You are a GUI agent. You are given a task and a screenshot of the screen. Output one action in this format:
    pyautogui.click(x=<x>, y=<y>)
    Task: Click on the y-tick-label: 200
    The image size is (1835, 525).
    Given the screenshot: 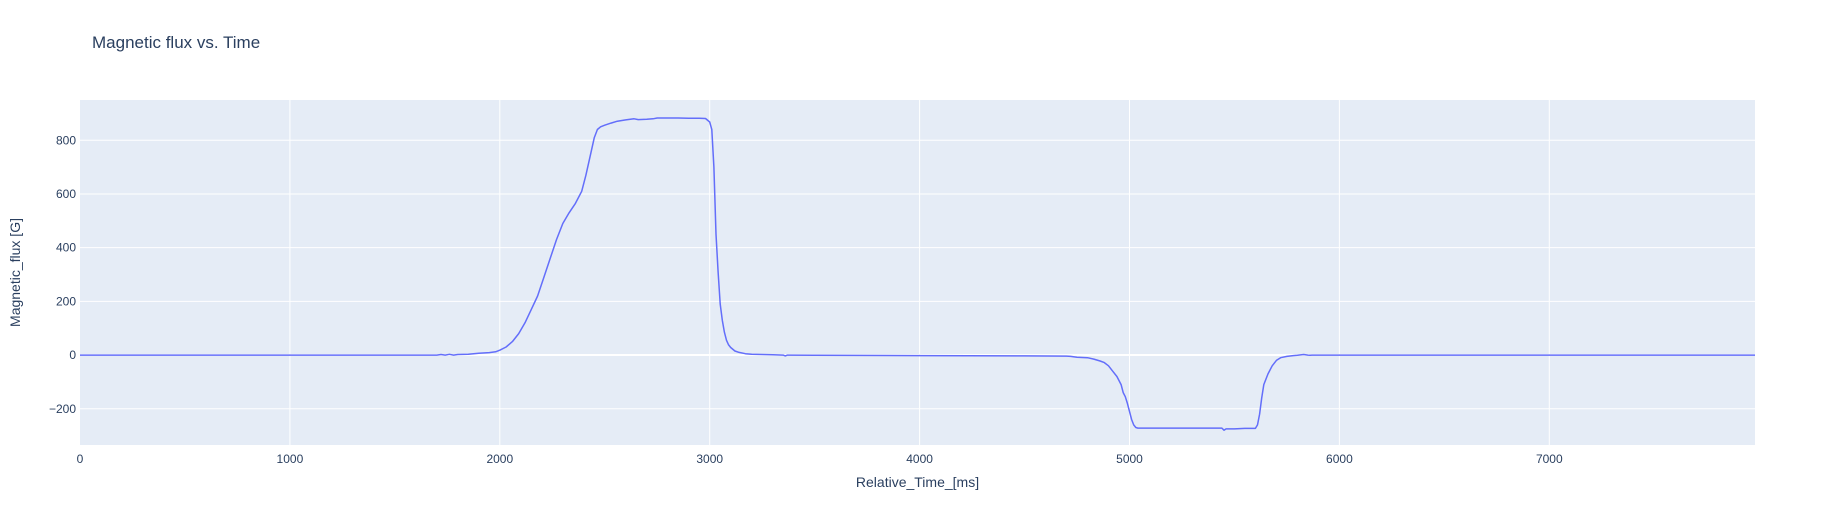 What is the action you would take?
    pyautogui.click(x=66, y=301)
    